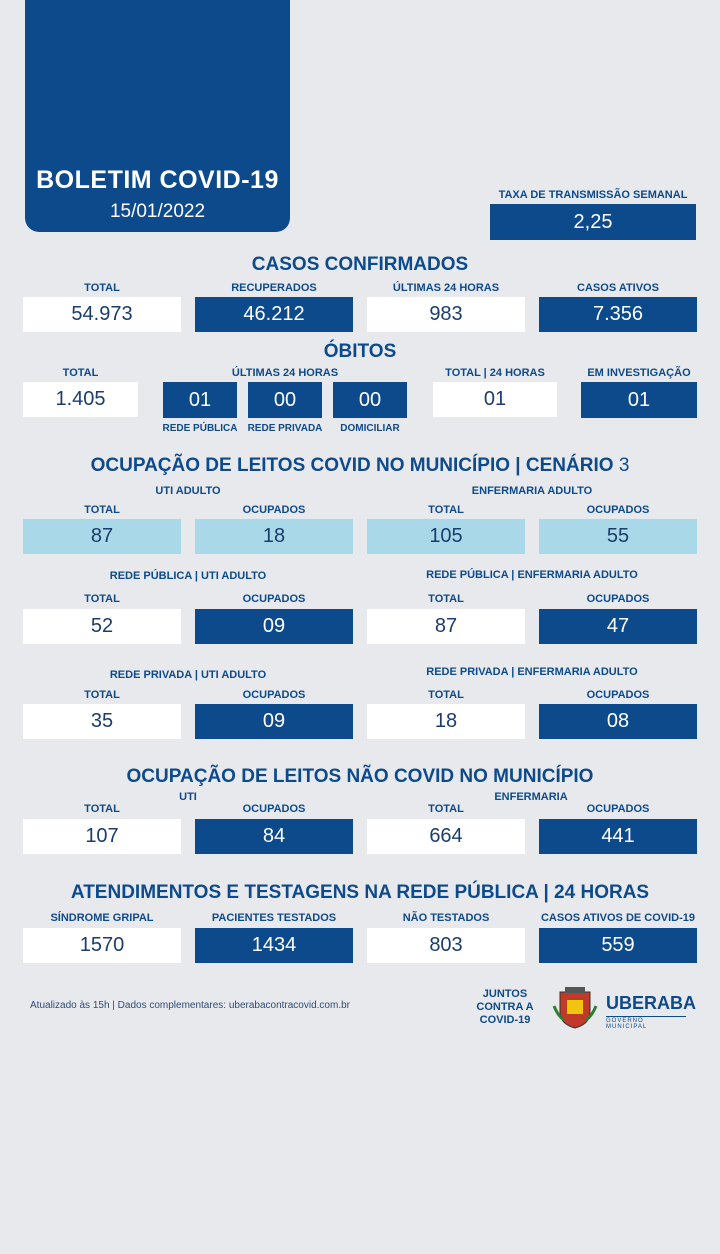  Describe the element at coordinates (446, 836) in the screenshot. I see `noncovid-ward-total-value: 664` at that location.